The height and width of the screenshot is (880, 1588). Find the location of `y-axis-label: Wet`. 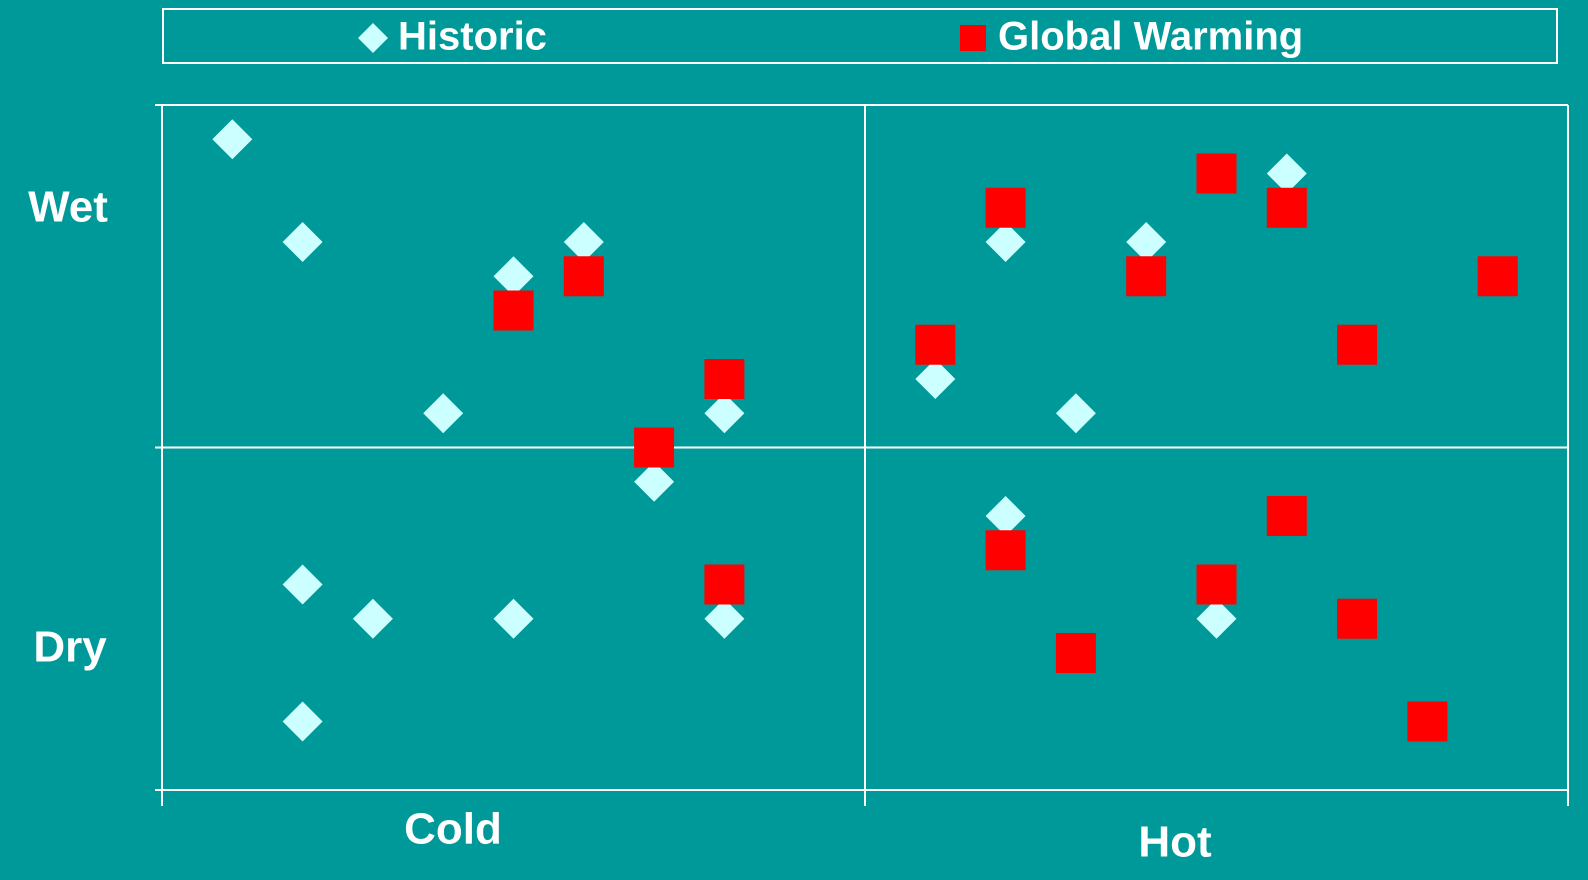

y-axis-label: Wet is located at coordinates (68, 207).